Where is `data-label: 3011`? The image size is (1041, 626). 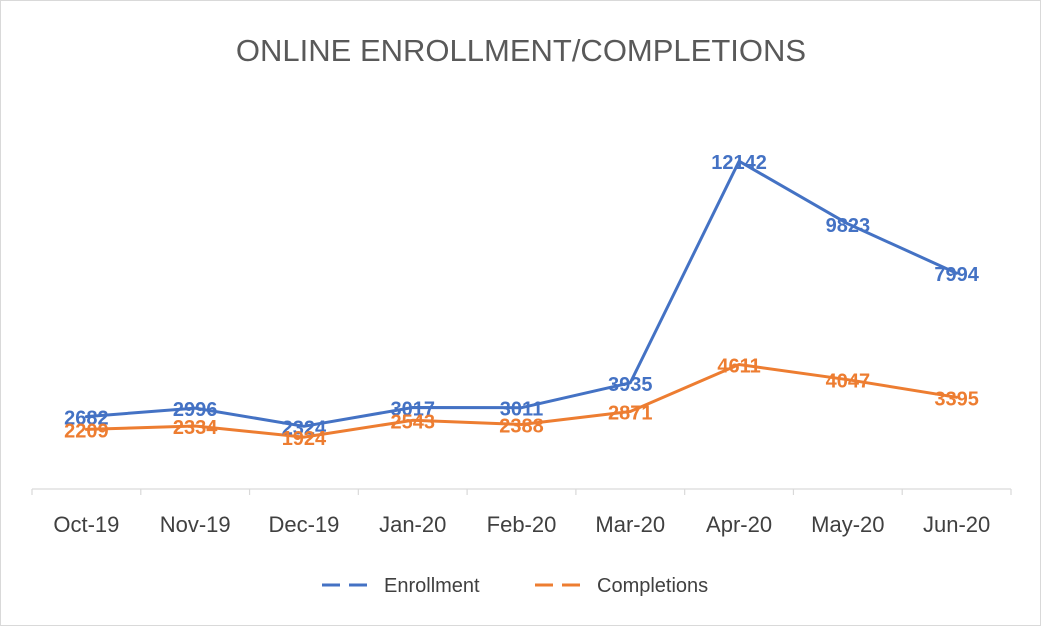
data-label: 3011 is located at coordinates (521, 410).